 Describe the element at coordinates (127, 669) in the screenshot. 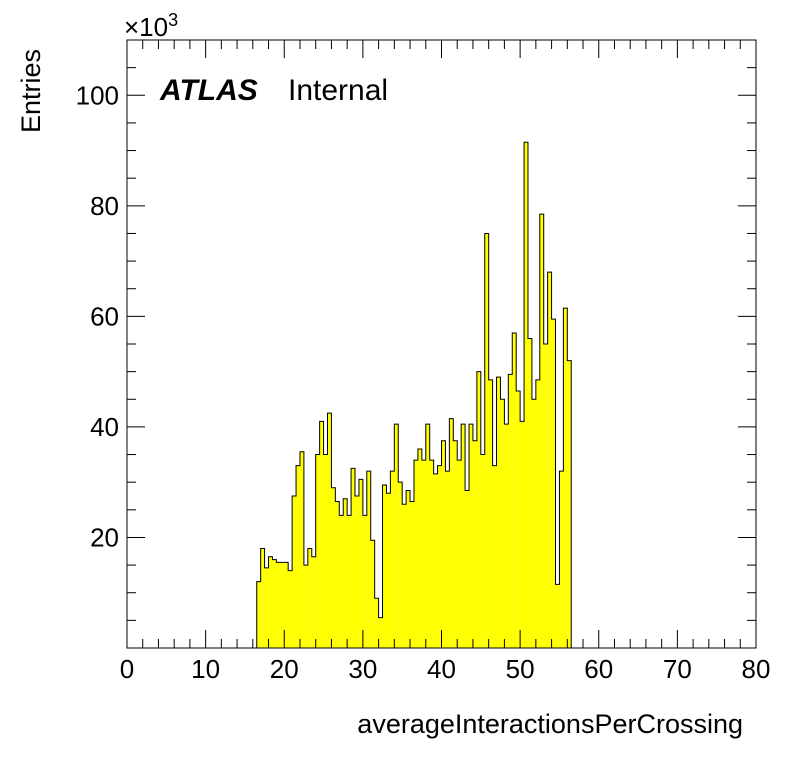

I see `x-tick-label: 0` at that location.